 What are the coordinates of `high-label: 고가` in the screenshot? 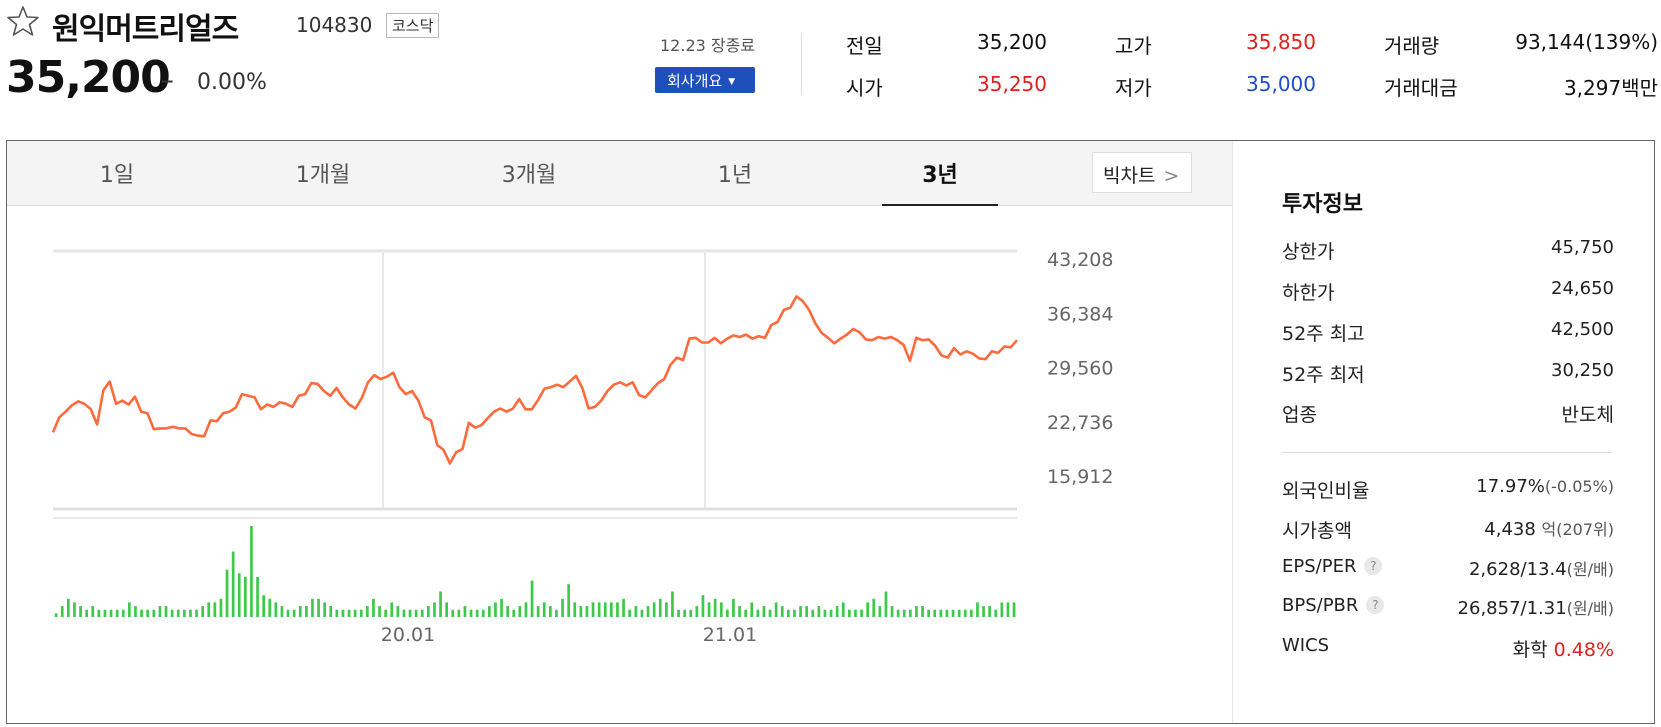 It's located at (1133, 46).